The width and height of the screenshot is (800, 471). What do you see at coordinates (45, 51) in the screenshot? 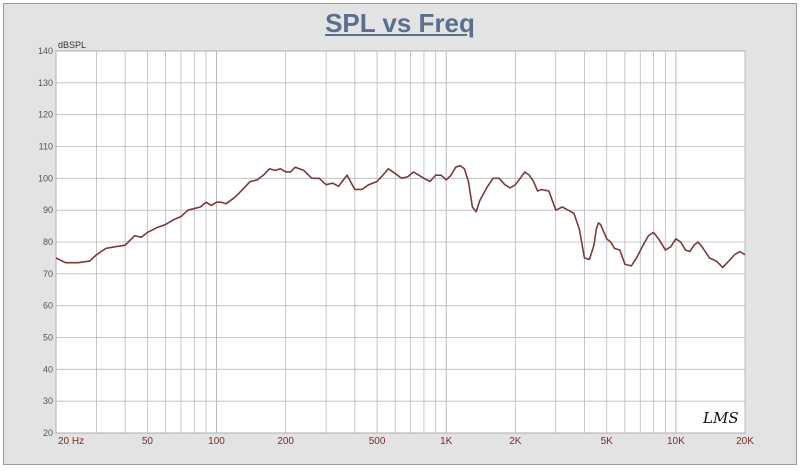
I see `y-tick-label: 140` at bounding box center [45, 51].